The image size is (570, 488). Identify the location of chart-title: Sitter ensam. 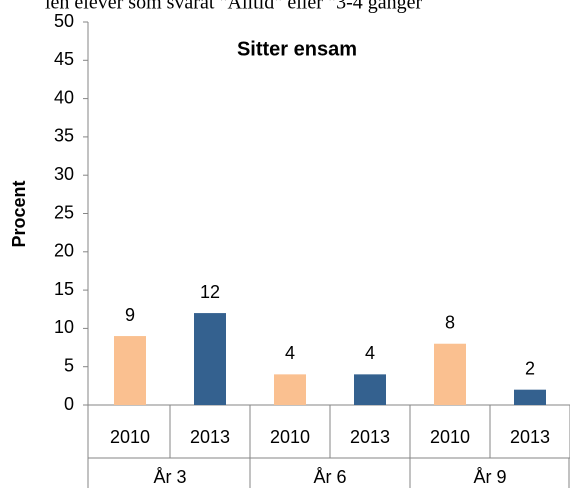
(297, 49).